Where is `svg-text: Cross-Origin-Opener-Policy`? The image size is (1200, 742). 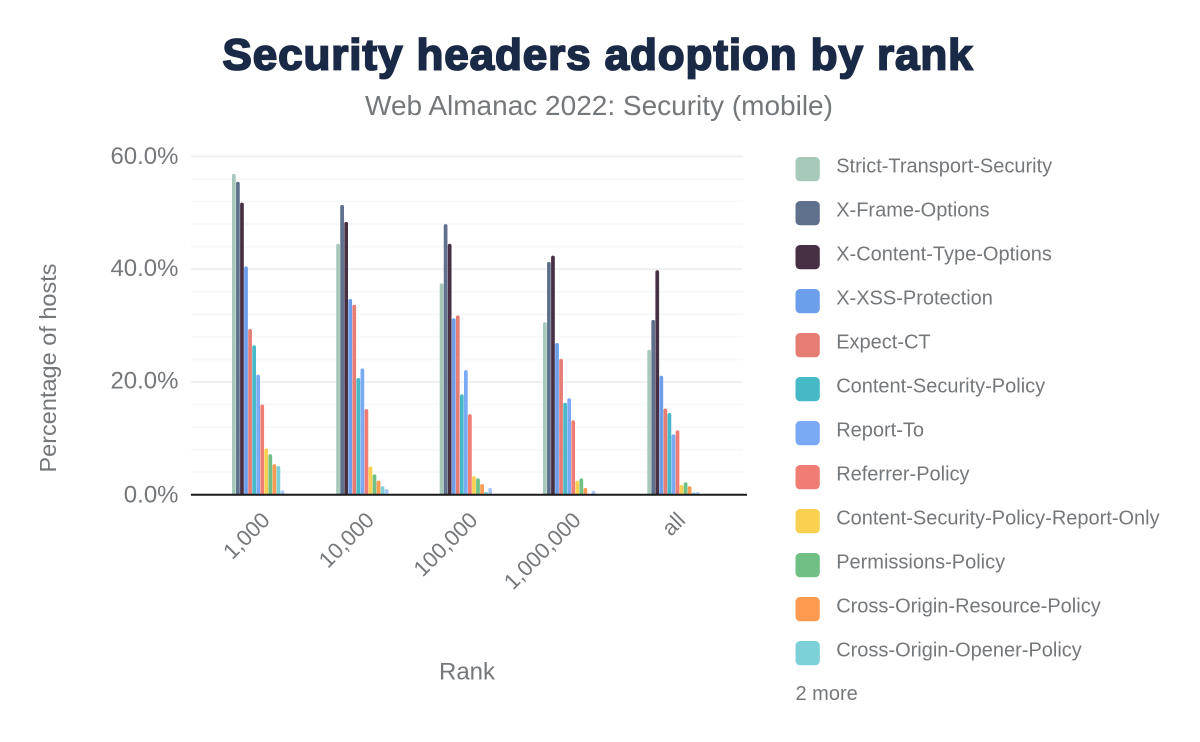
svg-text: Cross-Origin-Opener-Policy is located at coordinates (959, 650).